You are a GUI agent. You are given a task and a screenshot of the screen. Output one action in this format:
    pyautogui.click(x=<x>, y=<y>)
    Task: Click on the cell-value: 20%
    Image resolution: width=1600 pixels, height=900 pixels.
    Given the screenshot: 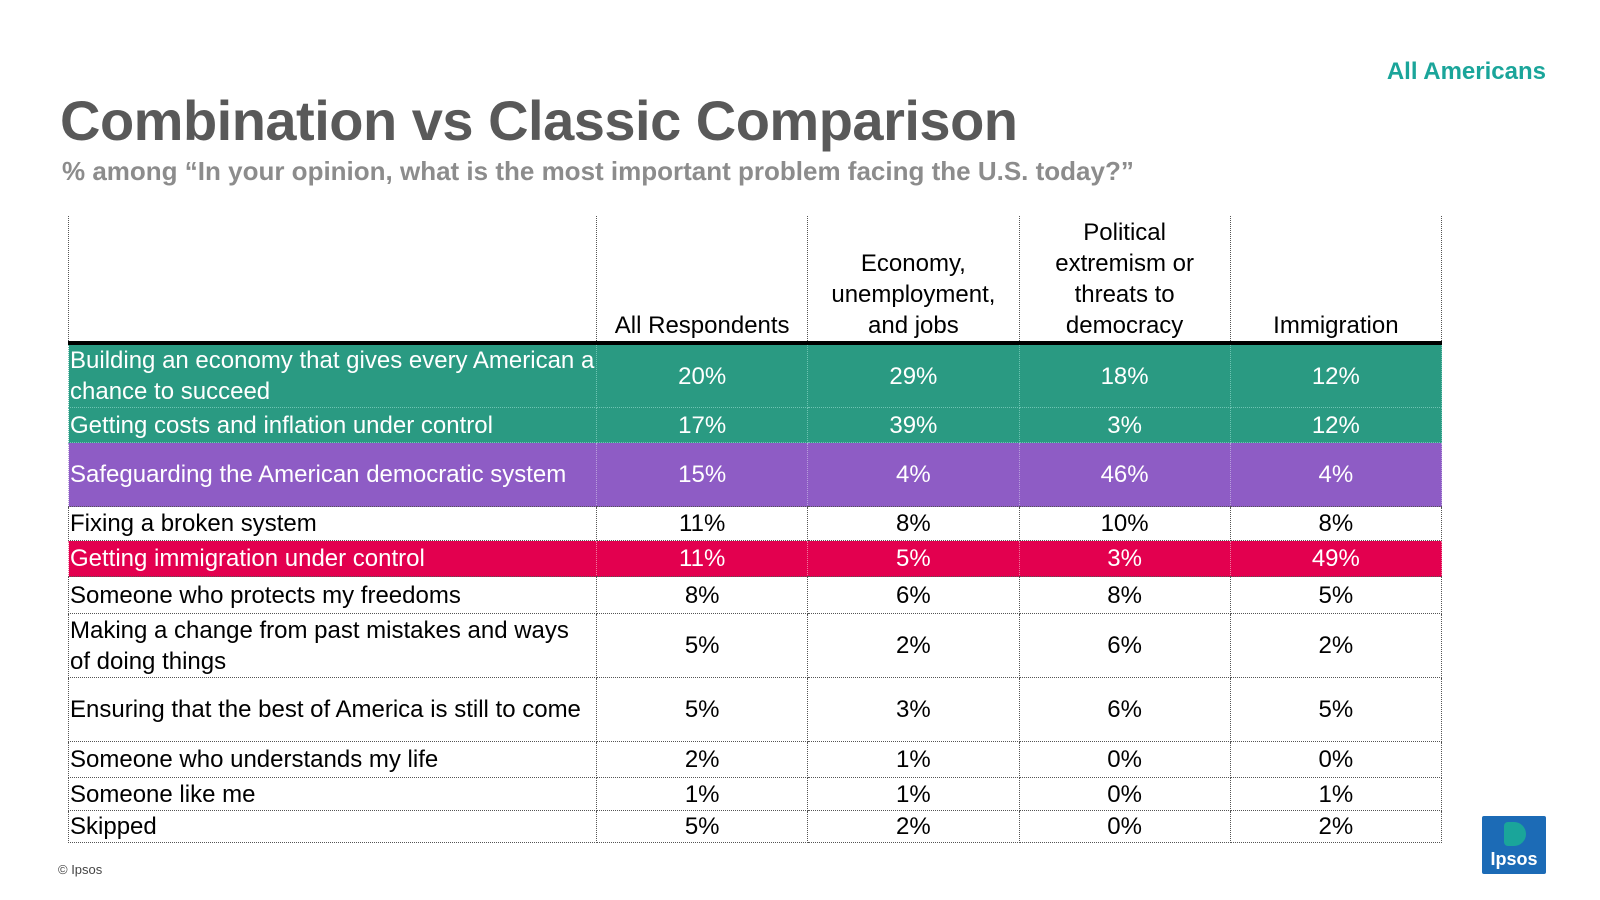 What is the action you would take?
    pyautogui.click(x=702, y=375)
    